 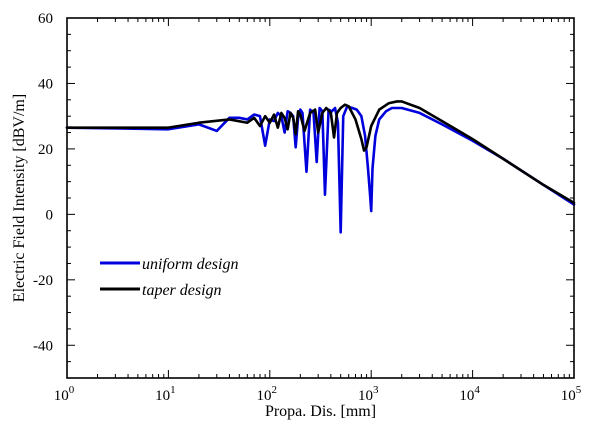 What do you see at coordinates (43, 346) in the screenshot?
I see `y-tick-label: -40` at bounding box center [43, 346].